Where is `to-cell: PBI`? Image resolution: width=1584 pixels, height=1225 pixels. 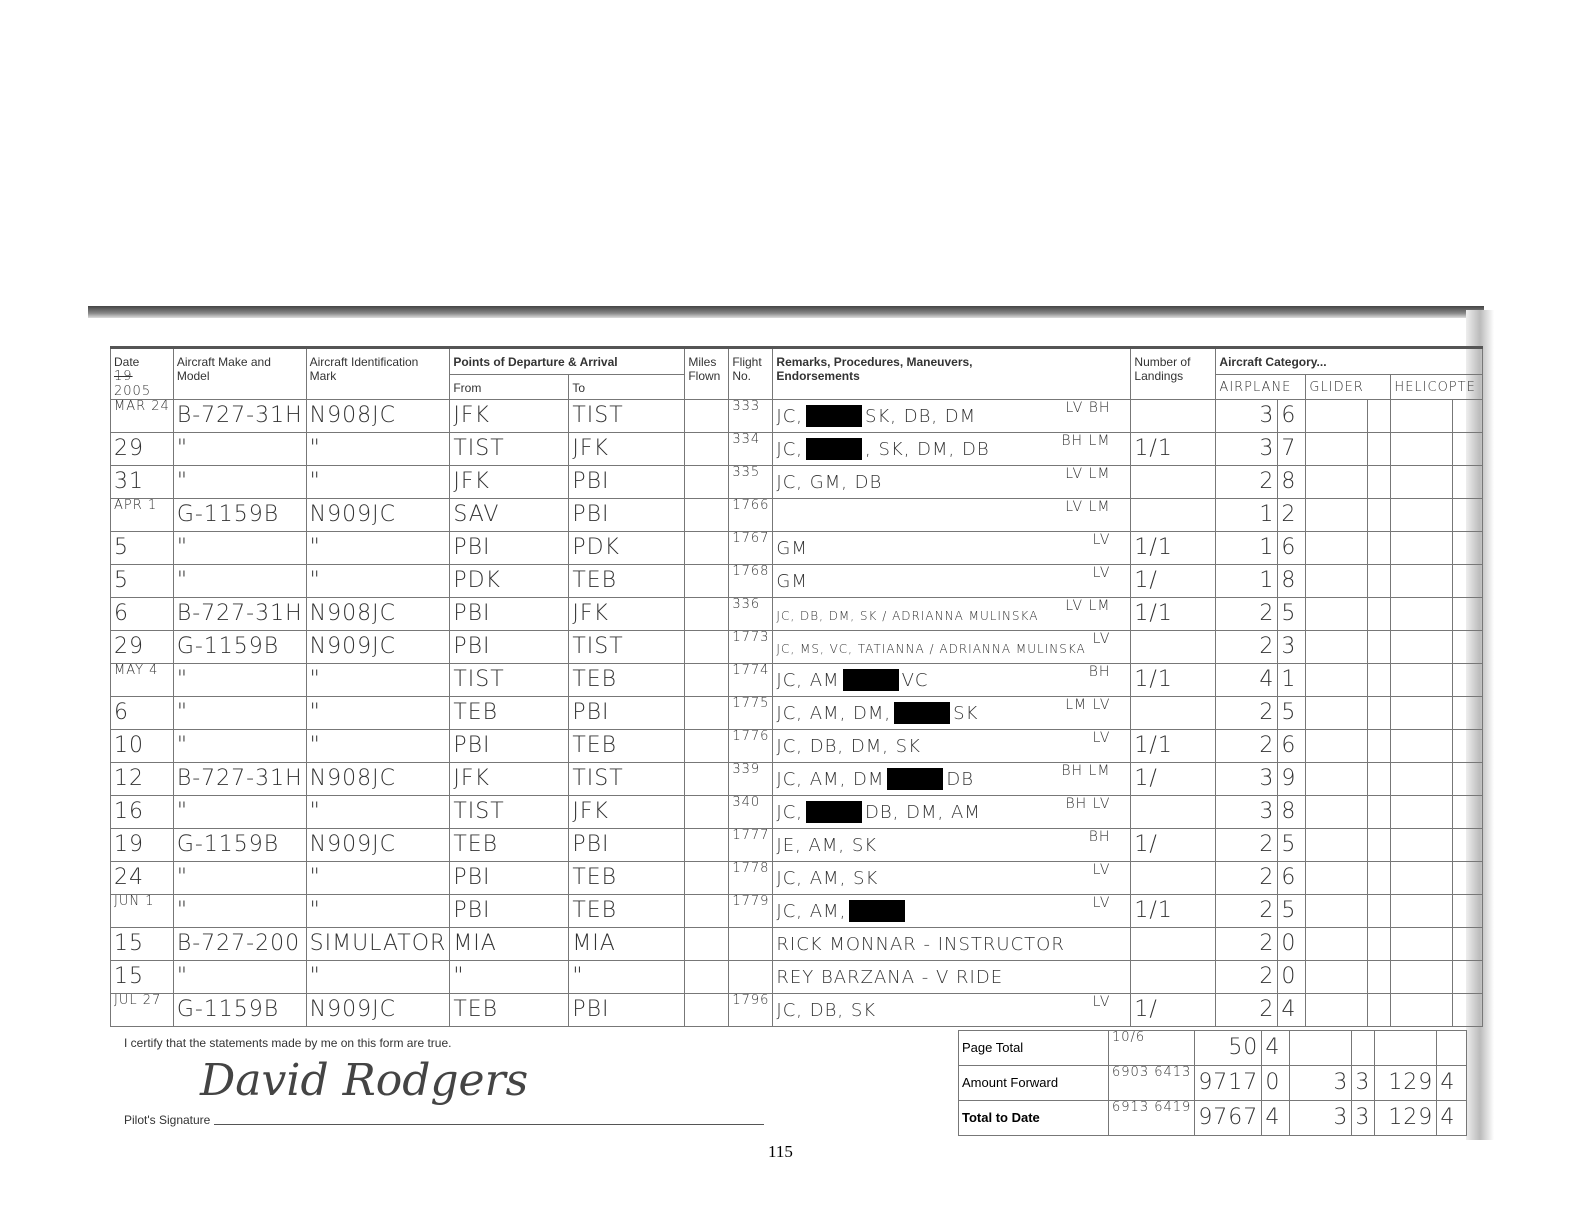 to-cell: PBI is located at coordinates (627, 482).